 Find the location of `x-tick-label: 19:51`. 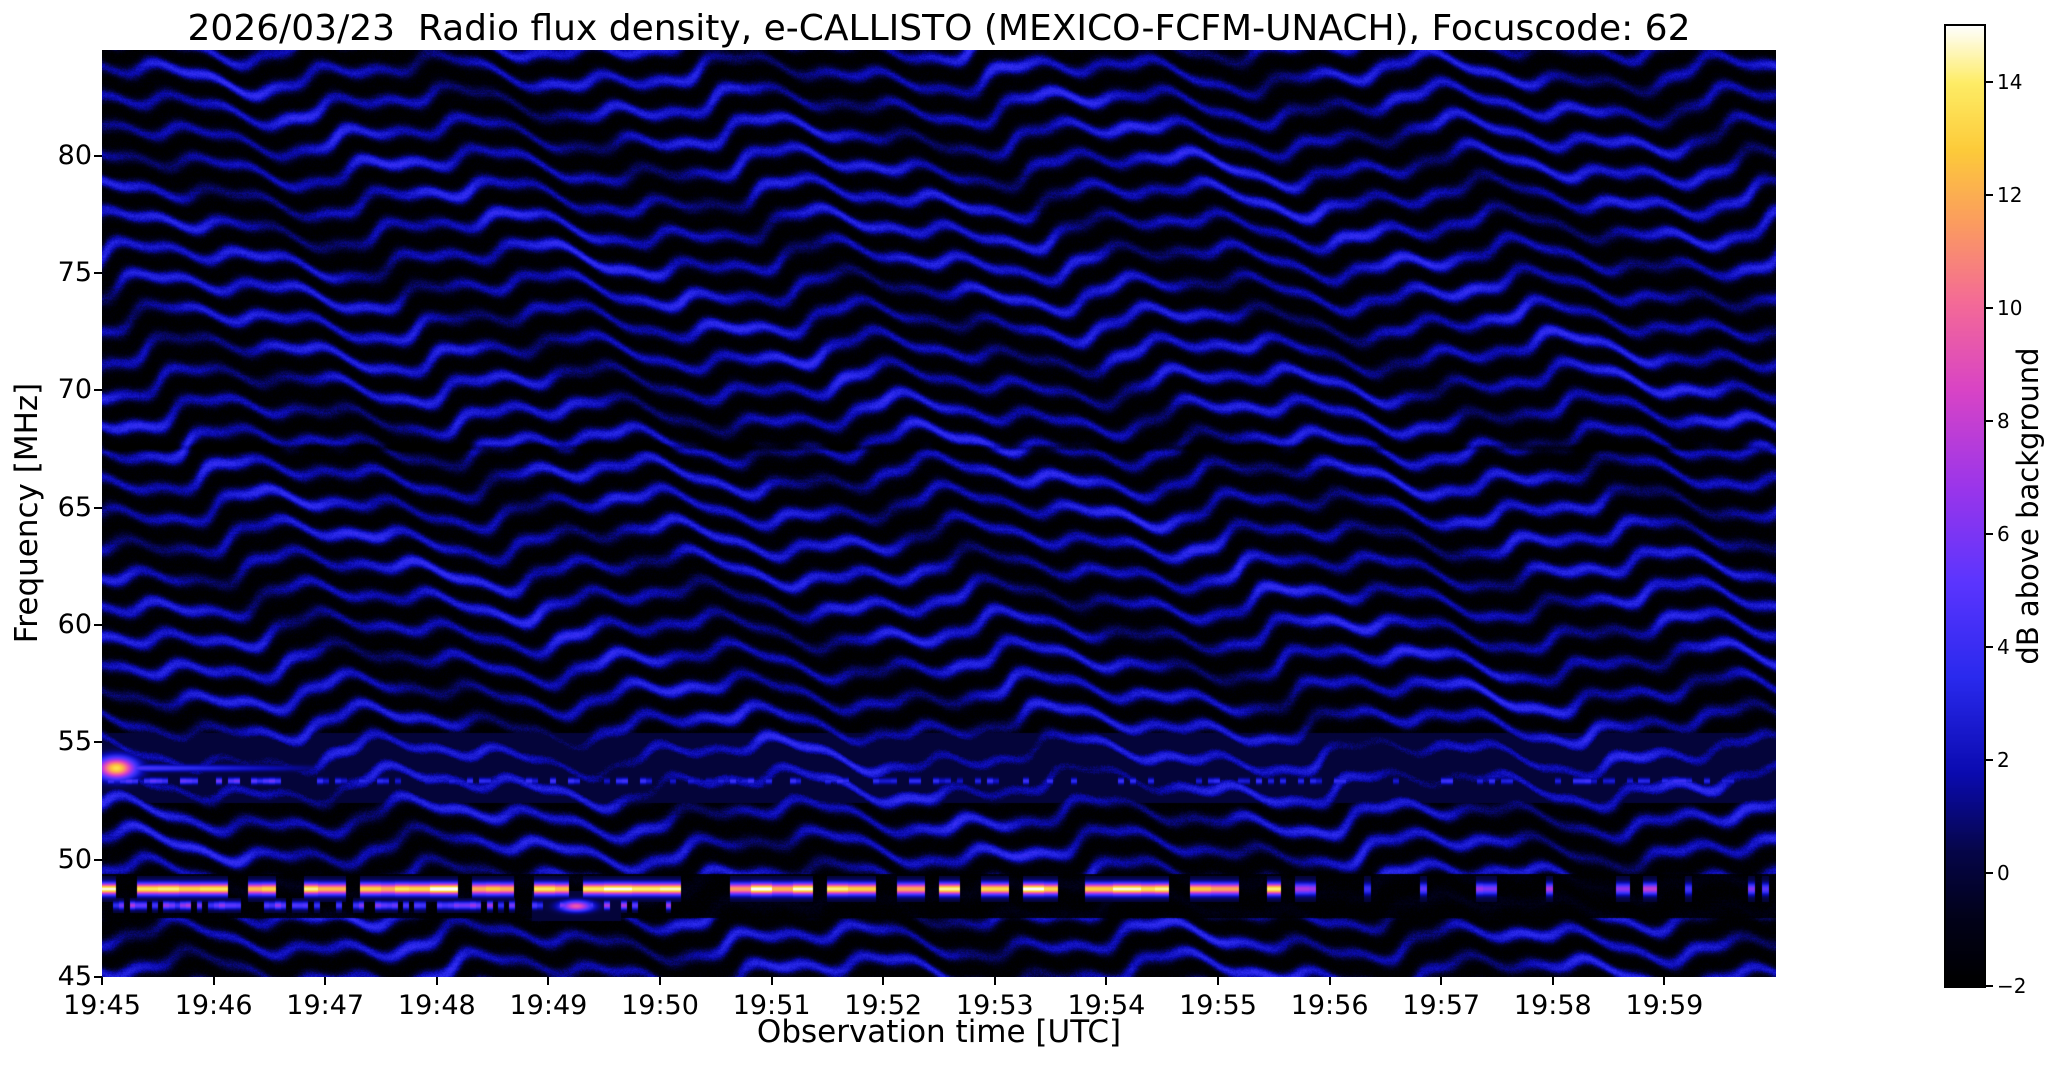

x-tick-label: 19:51 is located at coordinates (771, 1005).